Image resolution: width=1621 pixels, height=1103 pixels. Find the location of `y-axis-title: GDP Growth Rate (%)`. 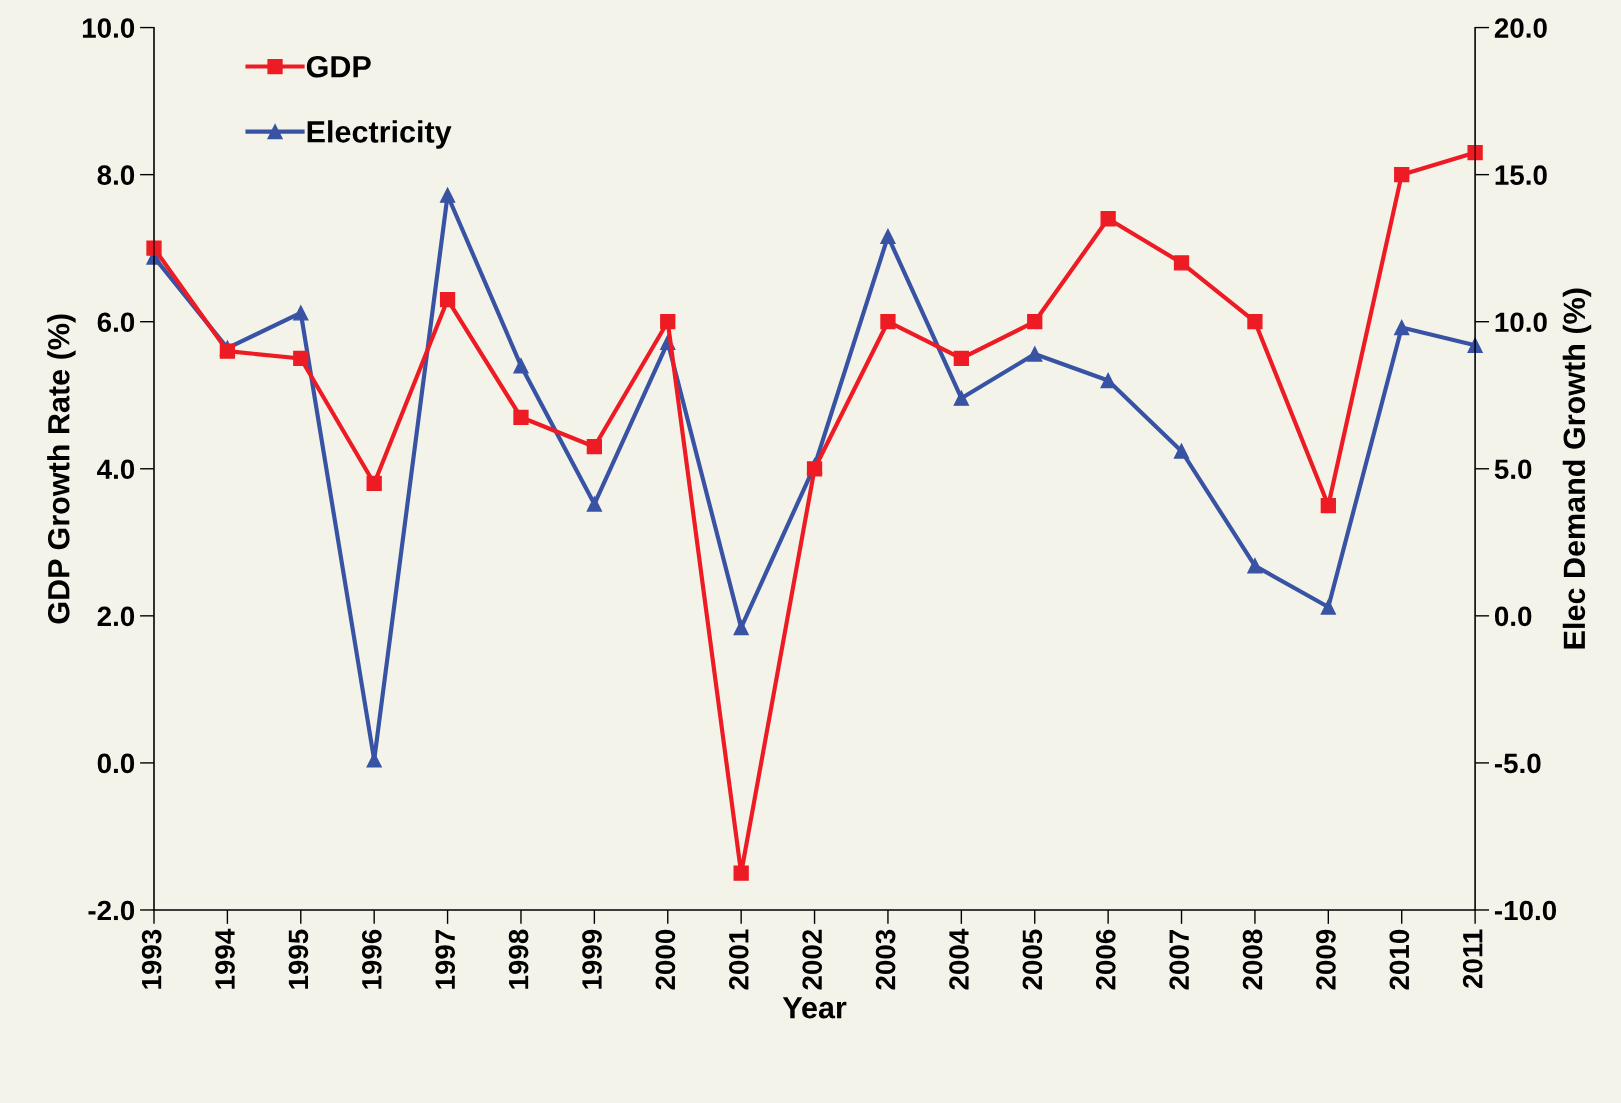

y-axis-title: GDP Growth Rate (%) is located at coordinates (61, 469).